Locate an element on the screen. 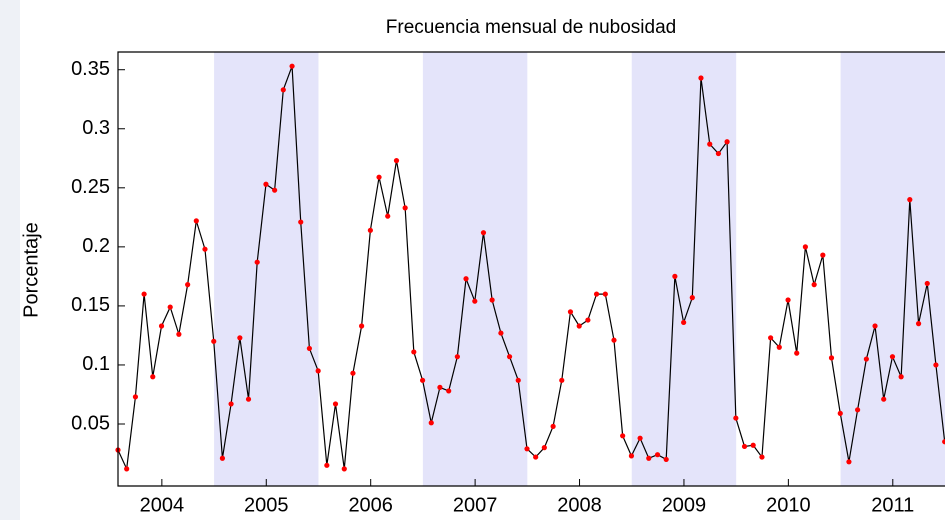 Image resolution: width=945 pixels, height=520 pixels. y-tick-label: 0.1 is located at coordinates (96, 364).